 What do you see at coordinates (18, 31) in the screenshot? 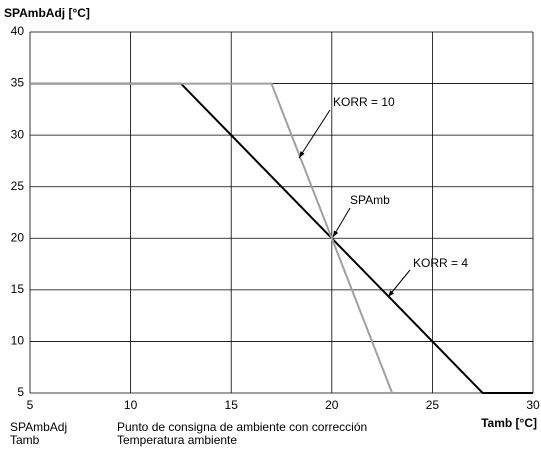
I see `y-tick-label: 40` at bounding box center [18, 31].